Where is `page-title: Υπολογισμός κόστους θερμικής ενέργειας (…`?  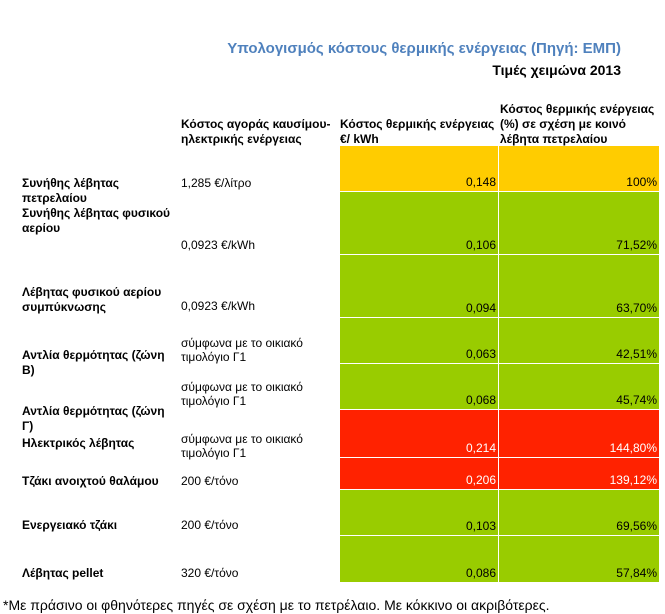 page-title: Υπολογισμός κόστους θερμικής ενέργειας (… is located at coordinates (424, 48).